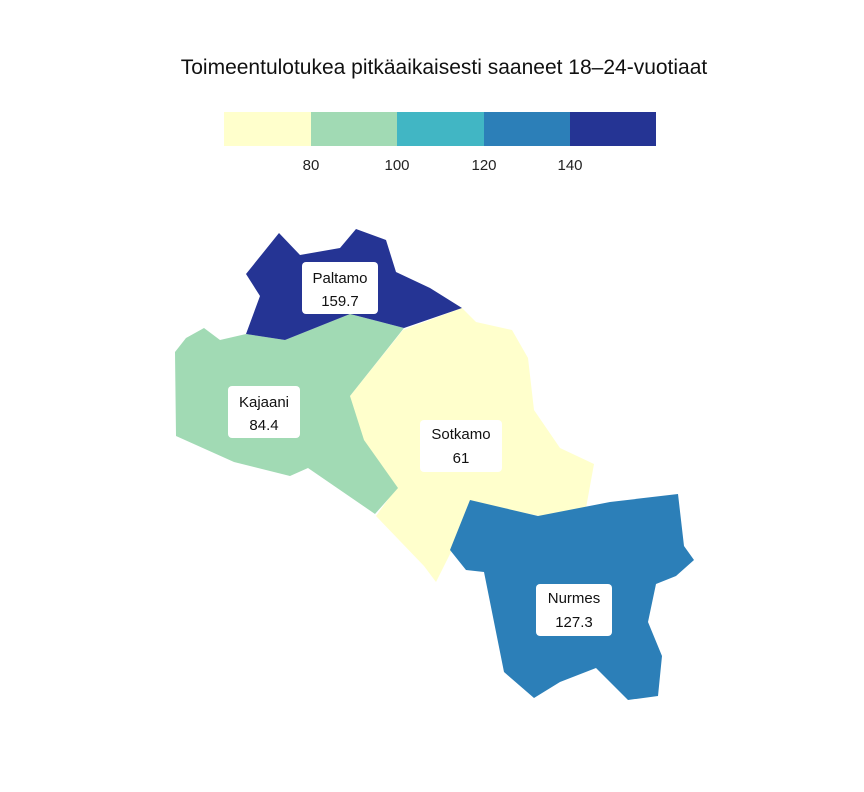 Image resolution: width=864 pixels, height=792 pixels. I want to click on label-box-sotkamo, so click(461, 446).